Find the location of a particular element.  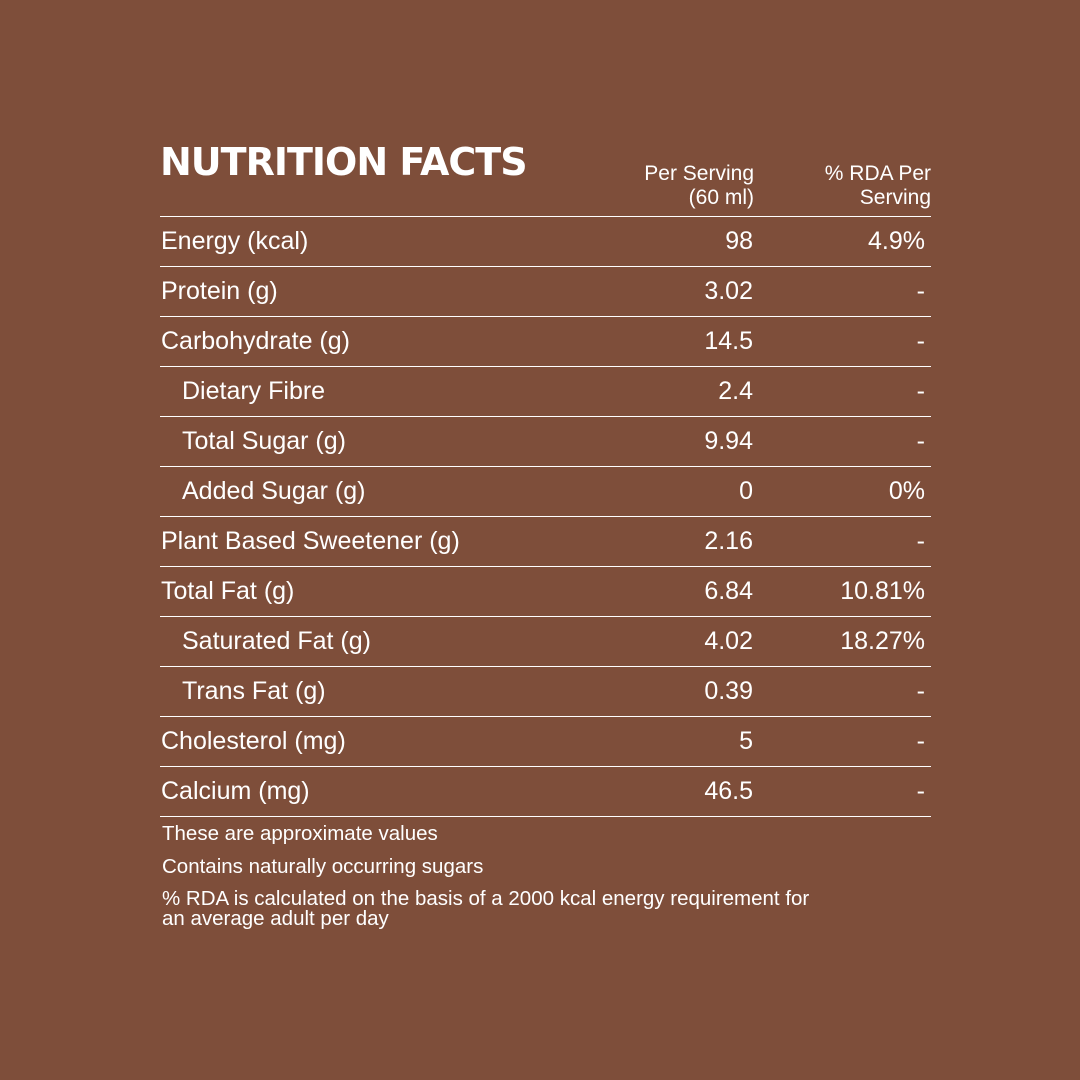

row-per-serving-value: 6.84 is located at coordinates (728, 591).